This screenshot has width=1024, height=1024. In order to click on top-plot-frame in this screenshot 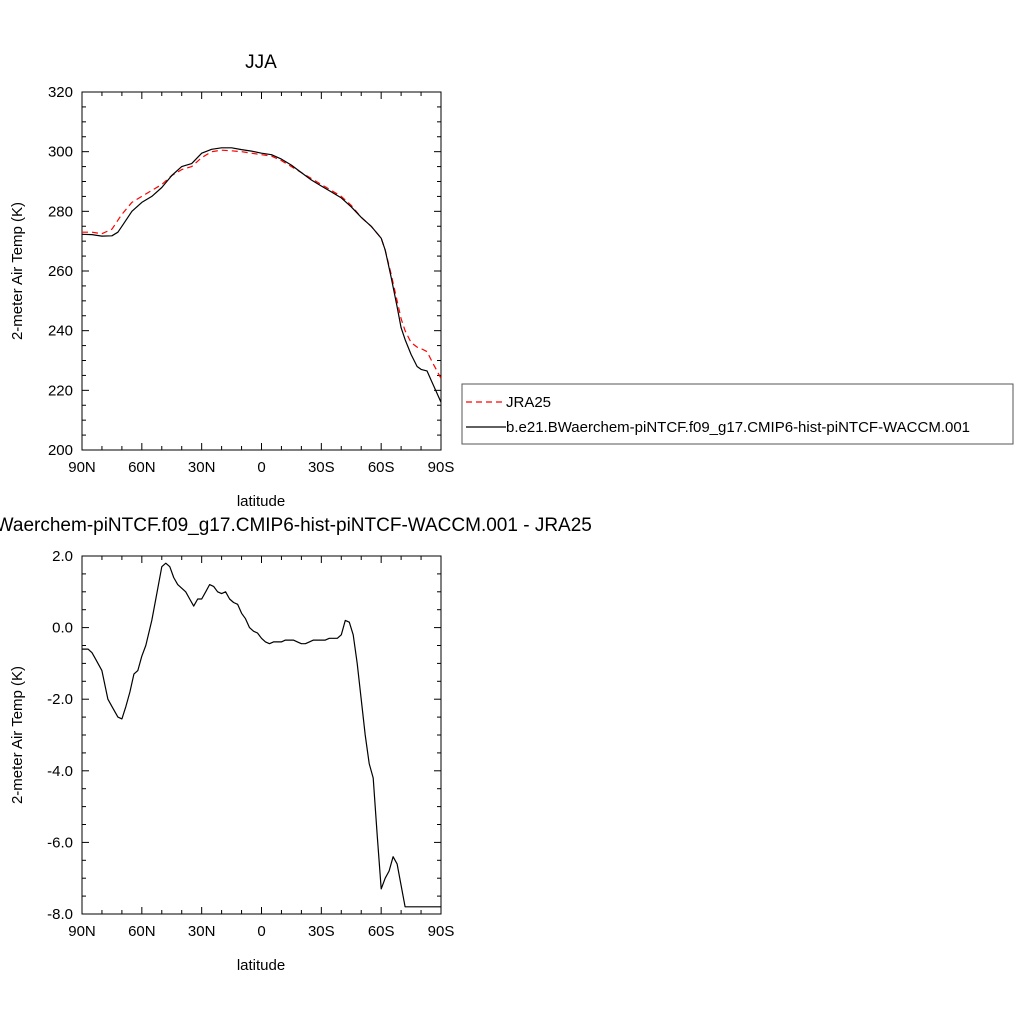, I will do `click(261, 271)`.